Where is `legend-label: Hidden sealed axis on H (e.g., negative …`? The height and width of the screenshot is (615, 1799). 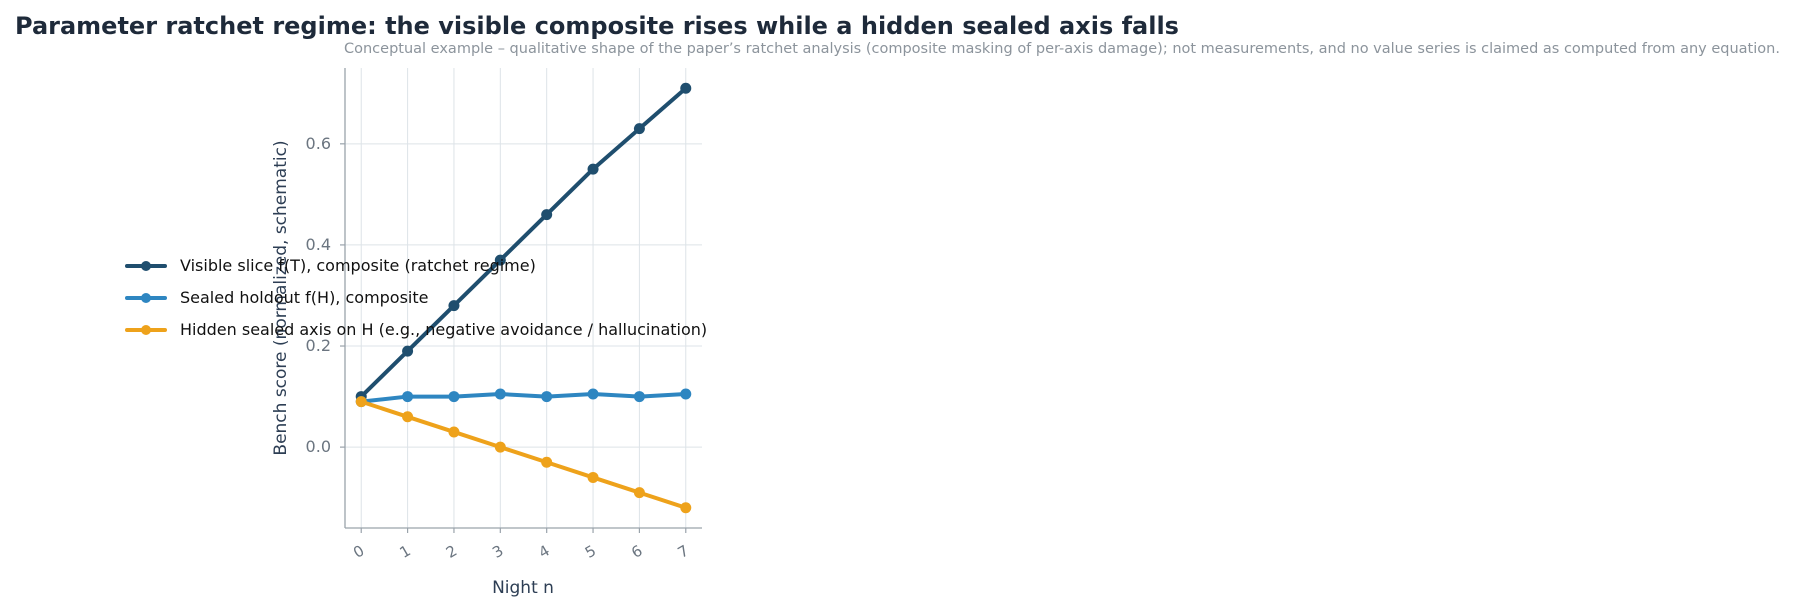
legend-label: Hidden sealed axis on H (e.g., negative … is located at coordinates (444, 329).